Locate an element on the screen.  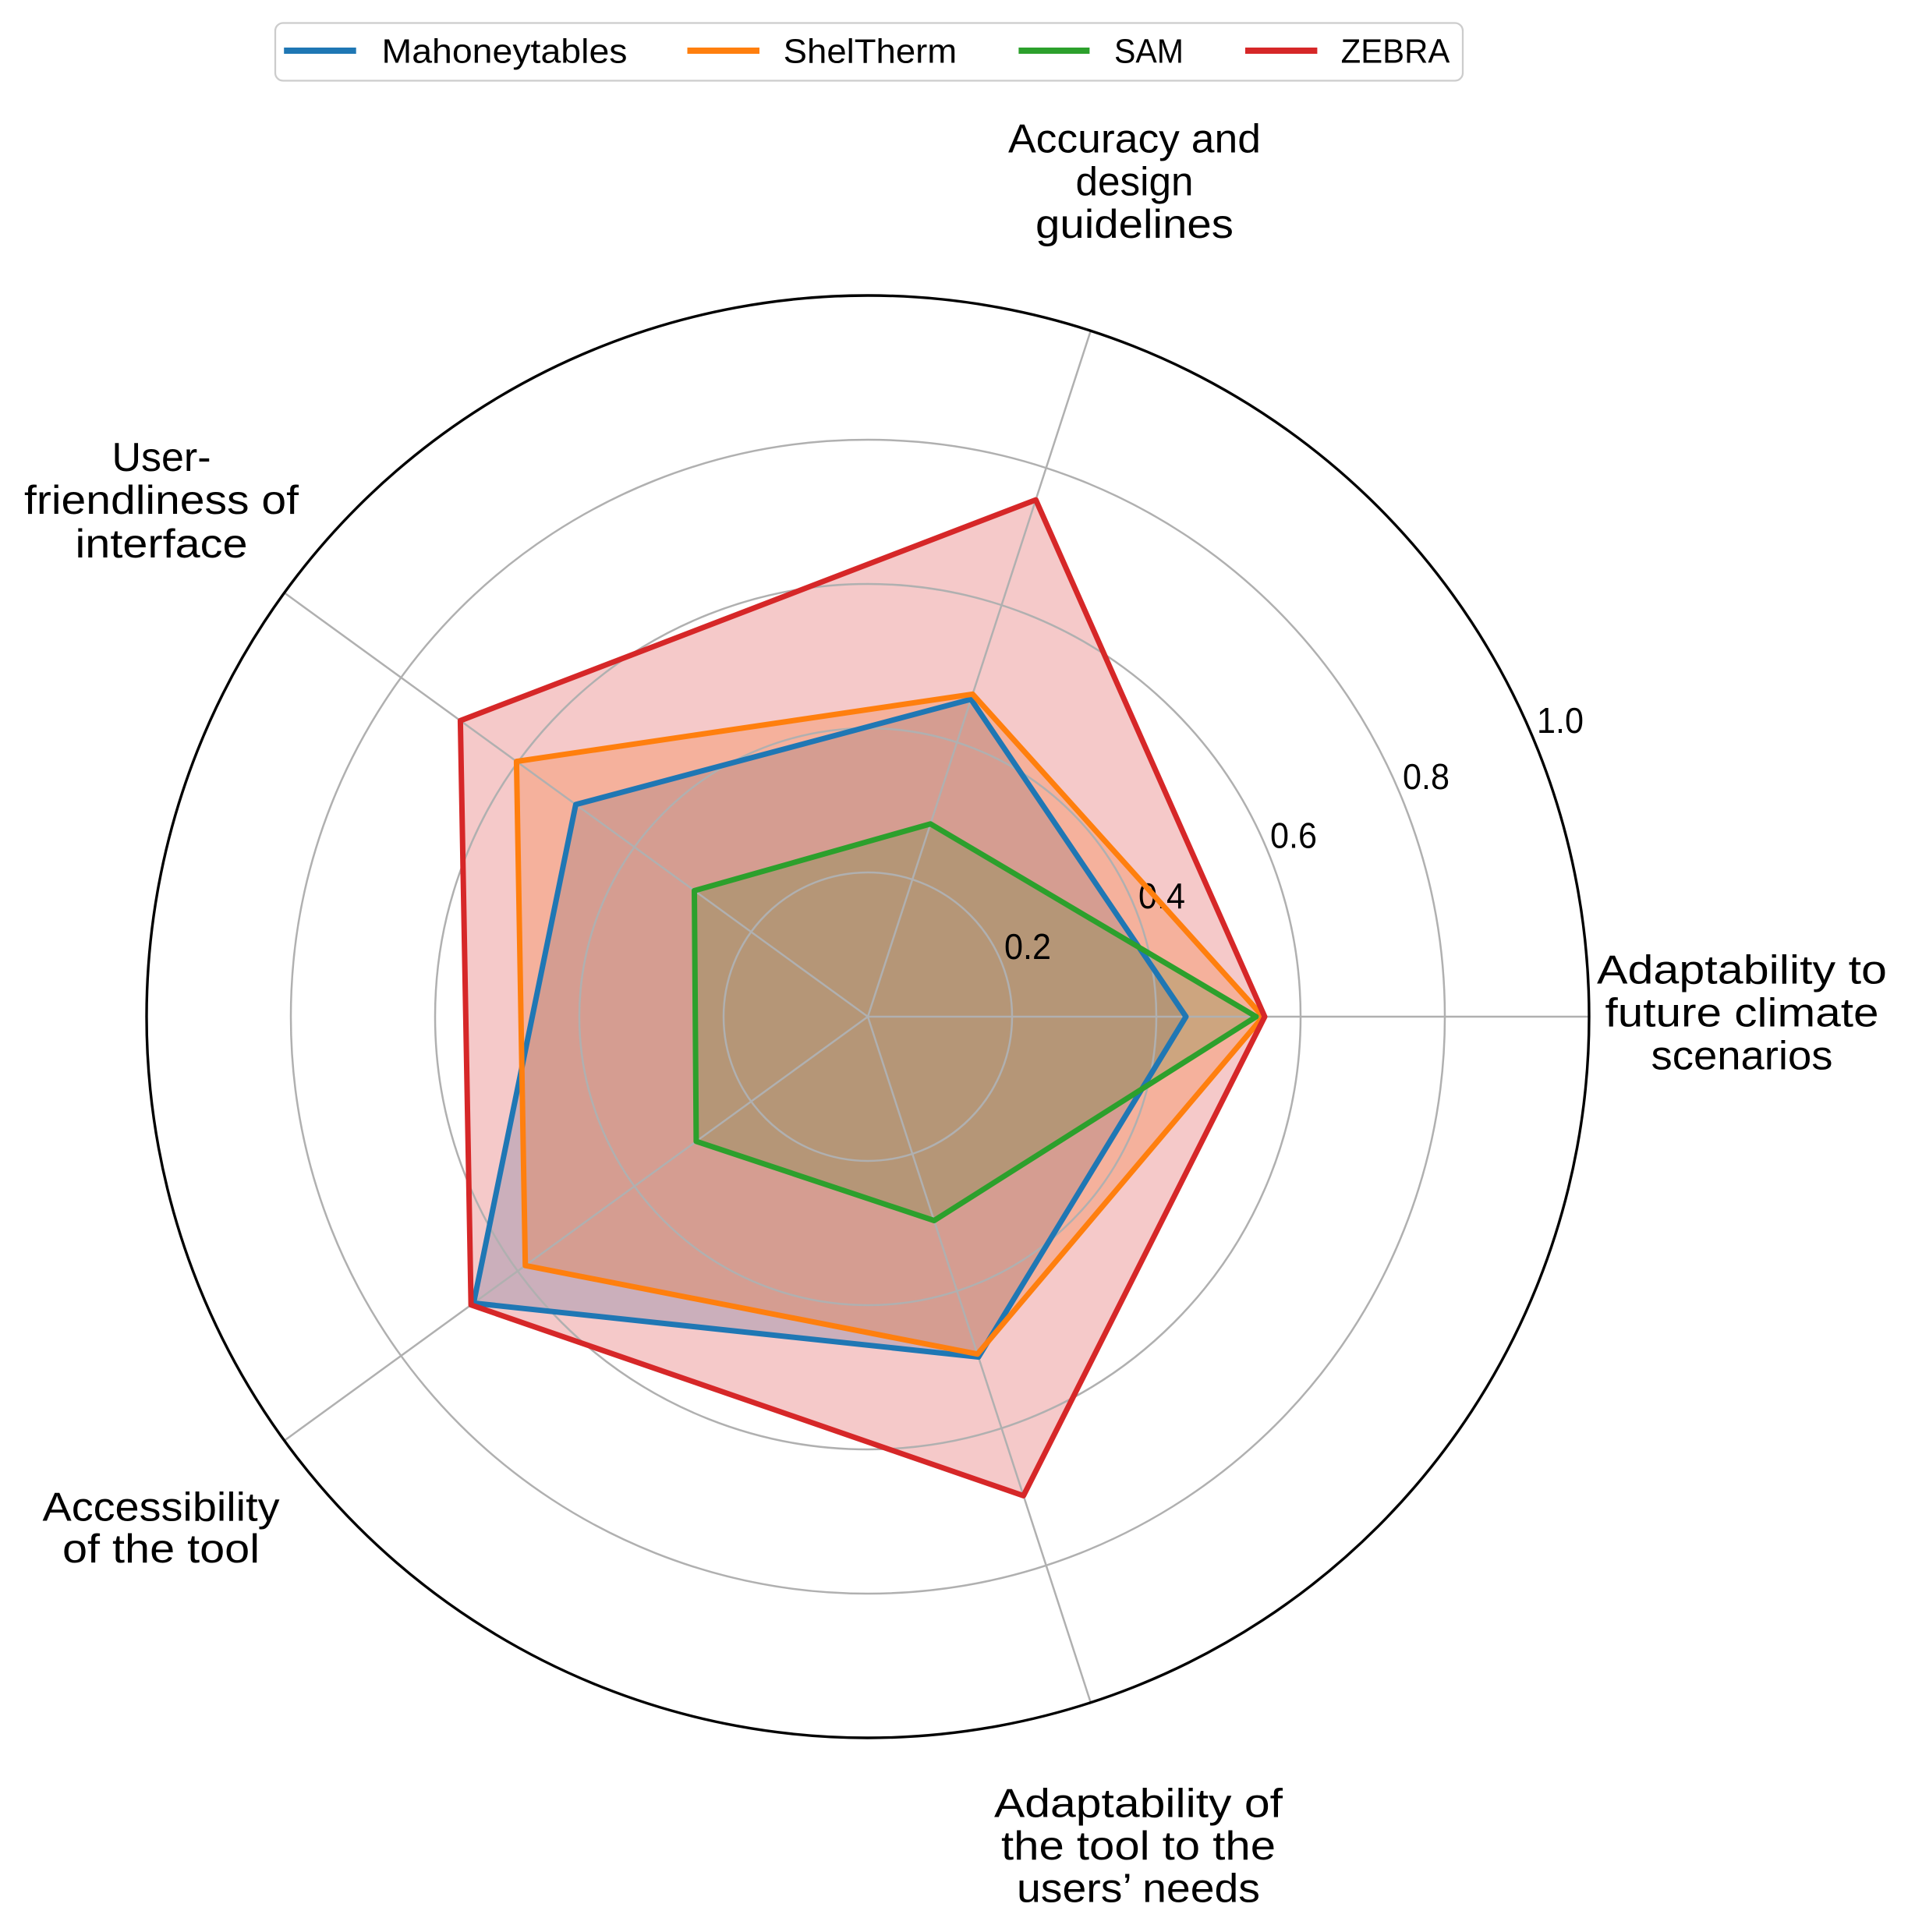
svg-text: SAM is located at coordinates (1149, 52).